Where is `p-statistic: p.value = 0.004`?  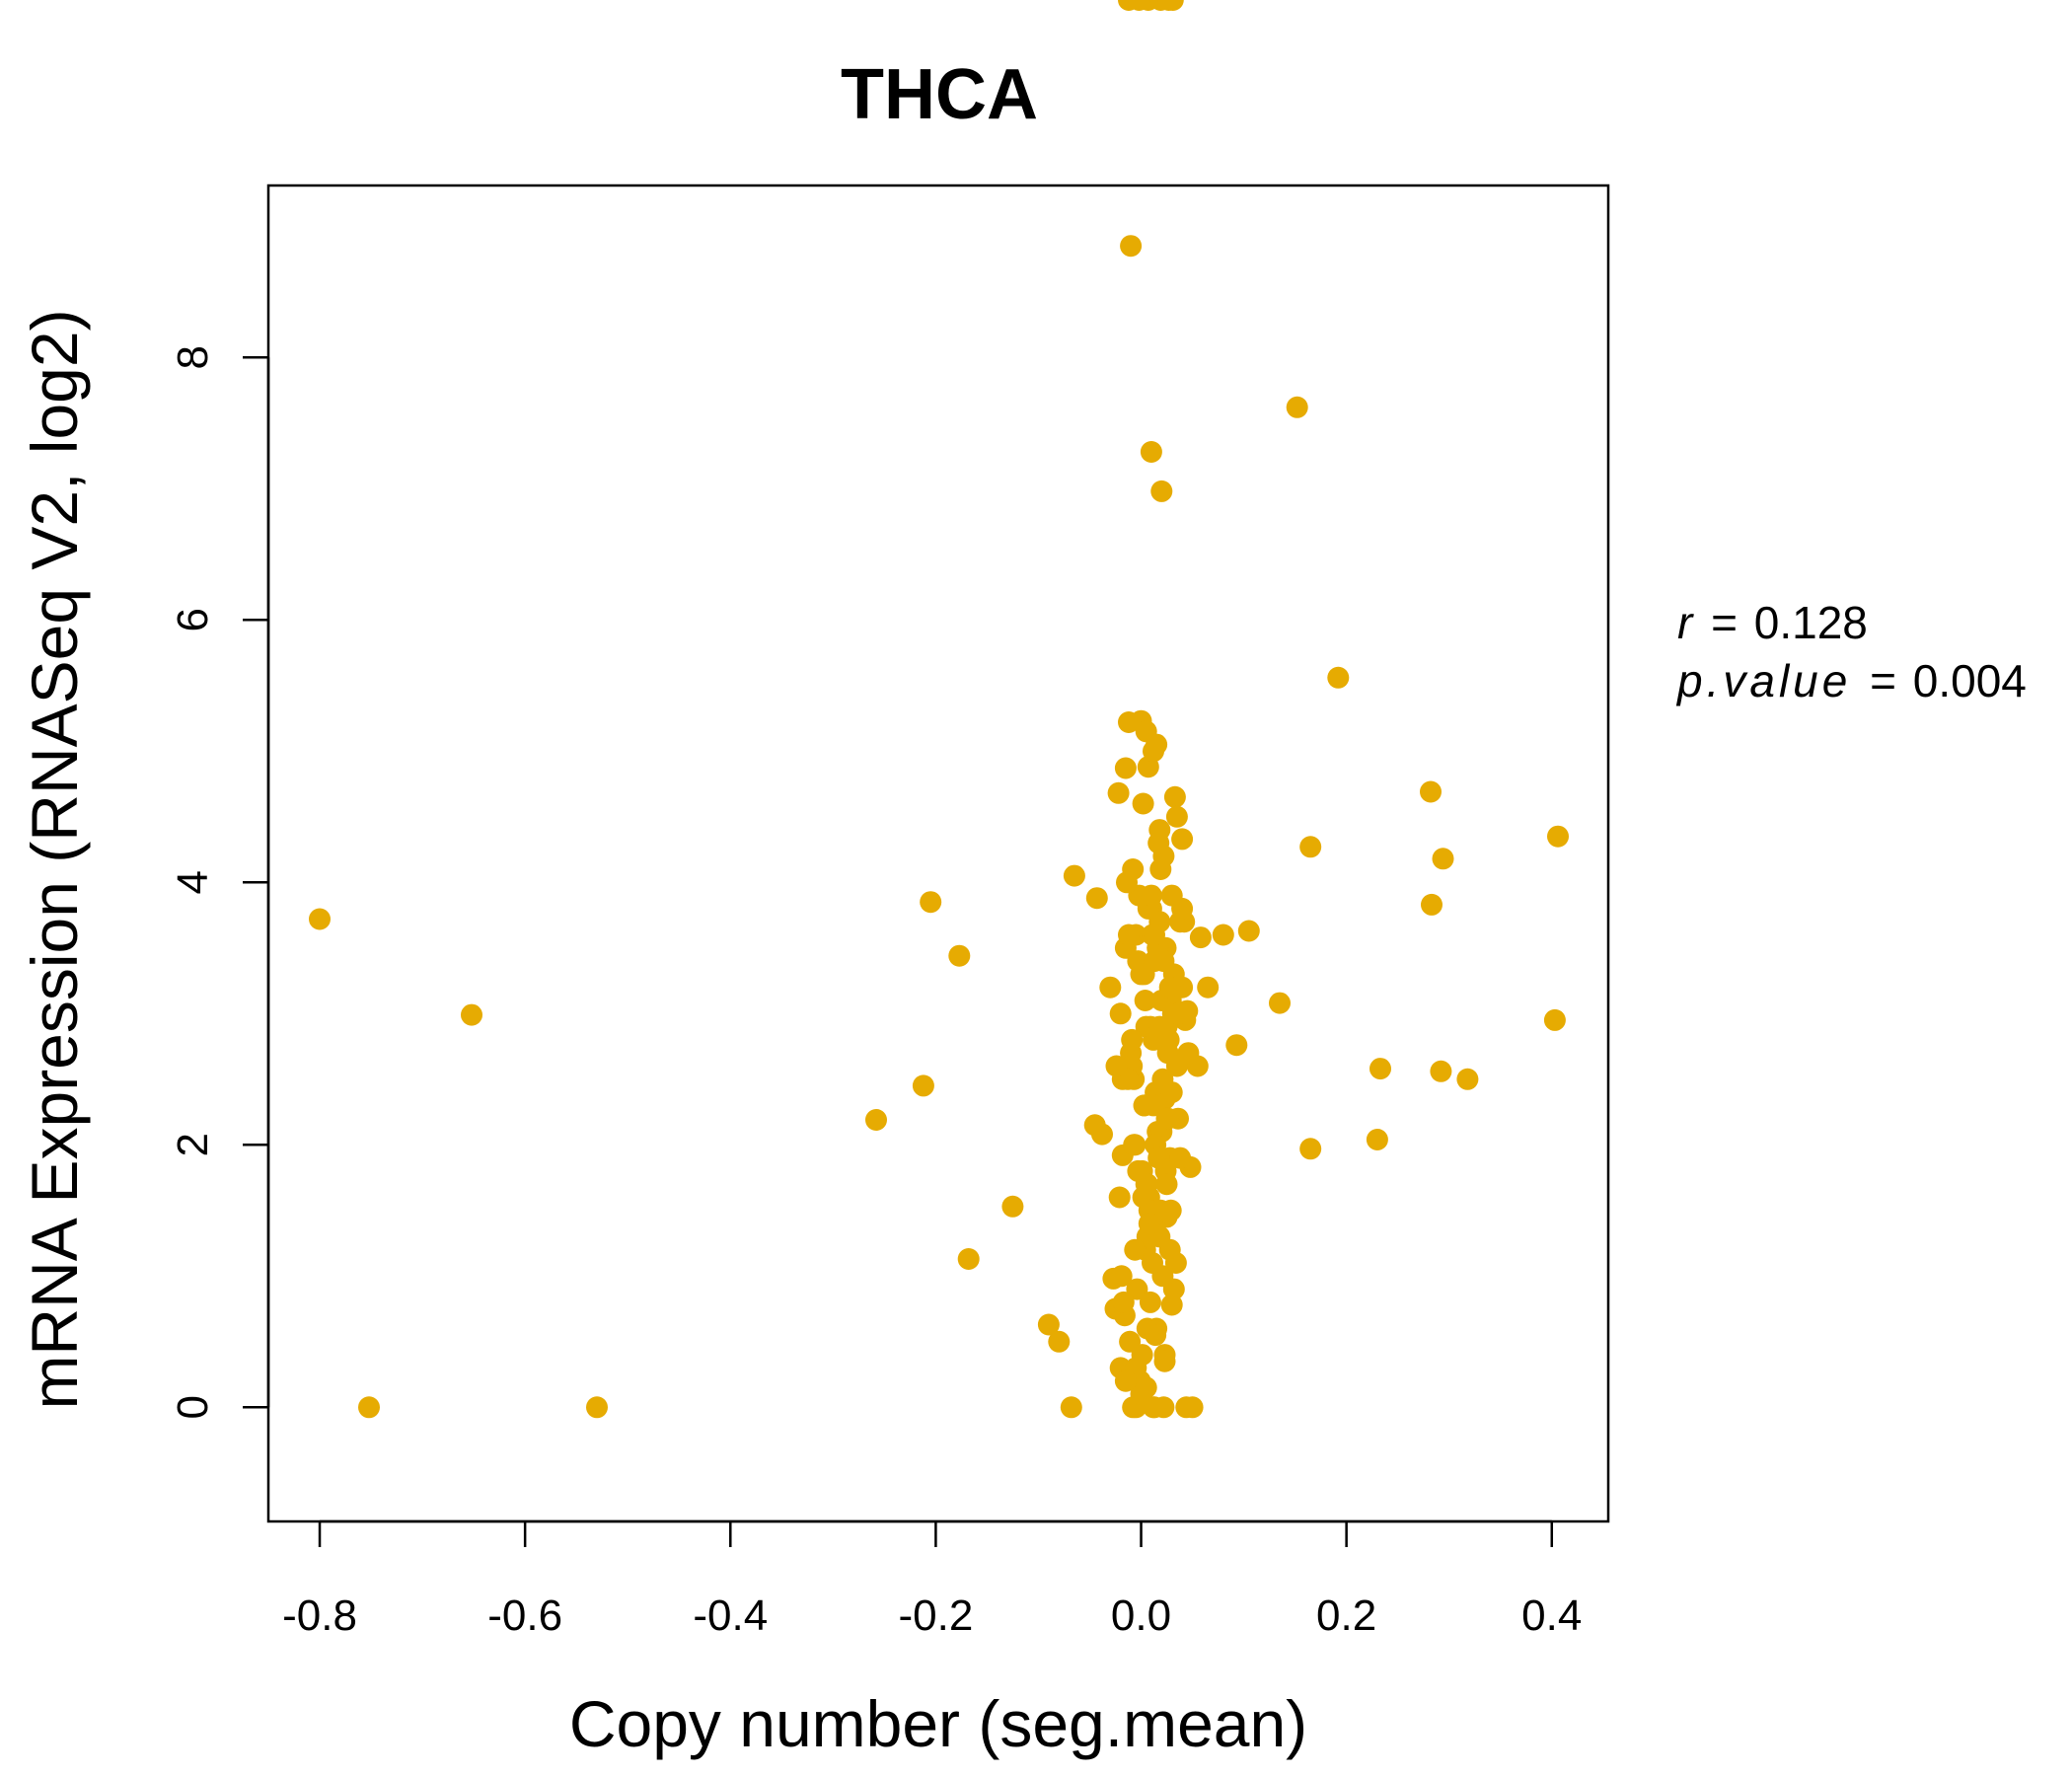 p-statistic: p.value = 0.004 is located at coordinates (1851, 681).